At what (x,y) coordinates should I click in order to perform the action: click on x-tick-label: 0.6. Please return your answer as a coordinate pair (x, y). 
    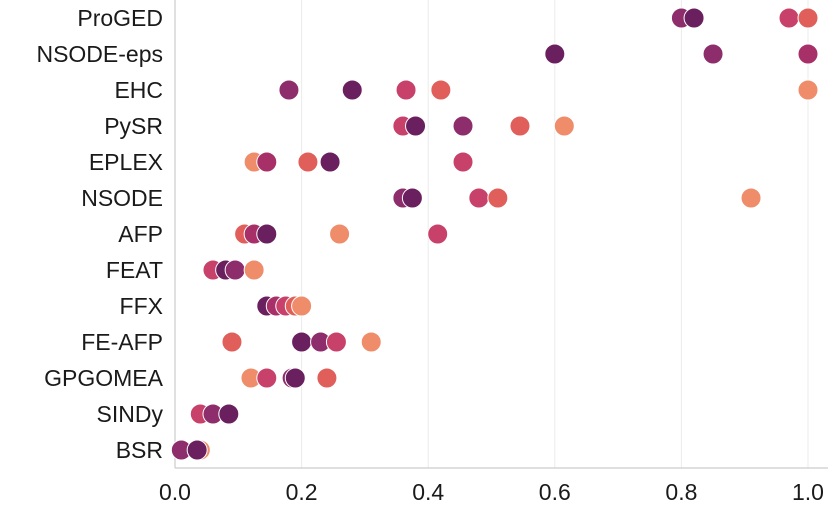
    Looking at the image, I should click on (555, 492).